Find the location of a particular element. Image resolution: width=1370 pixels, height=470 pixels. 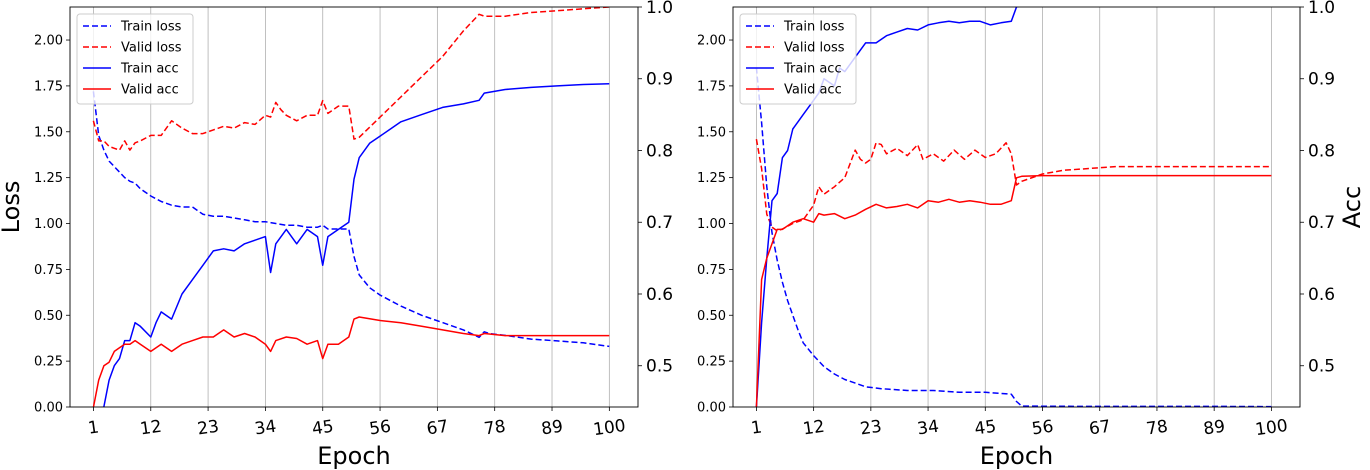

y2-axis-label: Acc is located at coordinates (1352, 207).